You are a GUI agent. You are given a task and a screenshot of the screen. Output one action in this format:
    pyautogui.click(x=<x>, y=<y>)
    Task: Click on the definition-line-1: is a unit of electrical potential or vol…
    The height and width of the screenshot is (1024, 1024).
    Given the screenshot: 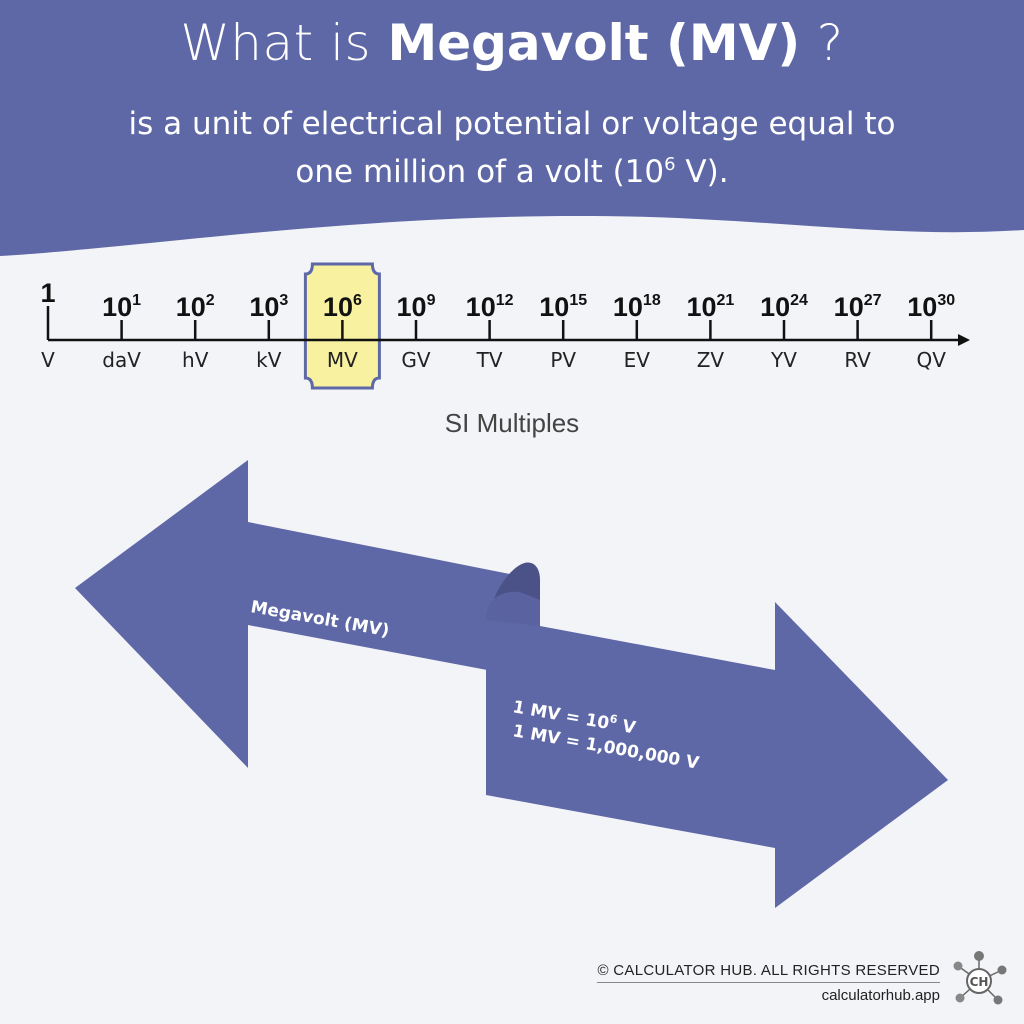 What is the action you would take?
    pyautogui.click(x=512, y=124)
    